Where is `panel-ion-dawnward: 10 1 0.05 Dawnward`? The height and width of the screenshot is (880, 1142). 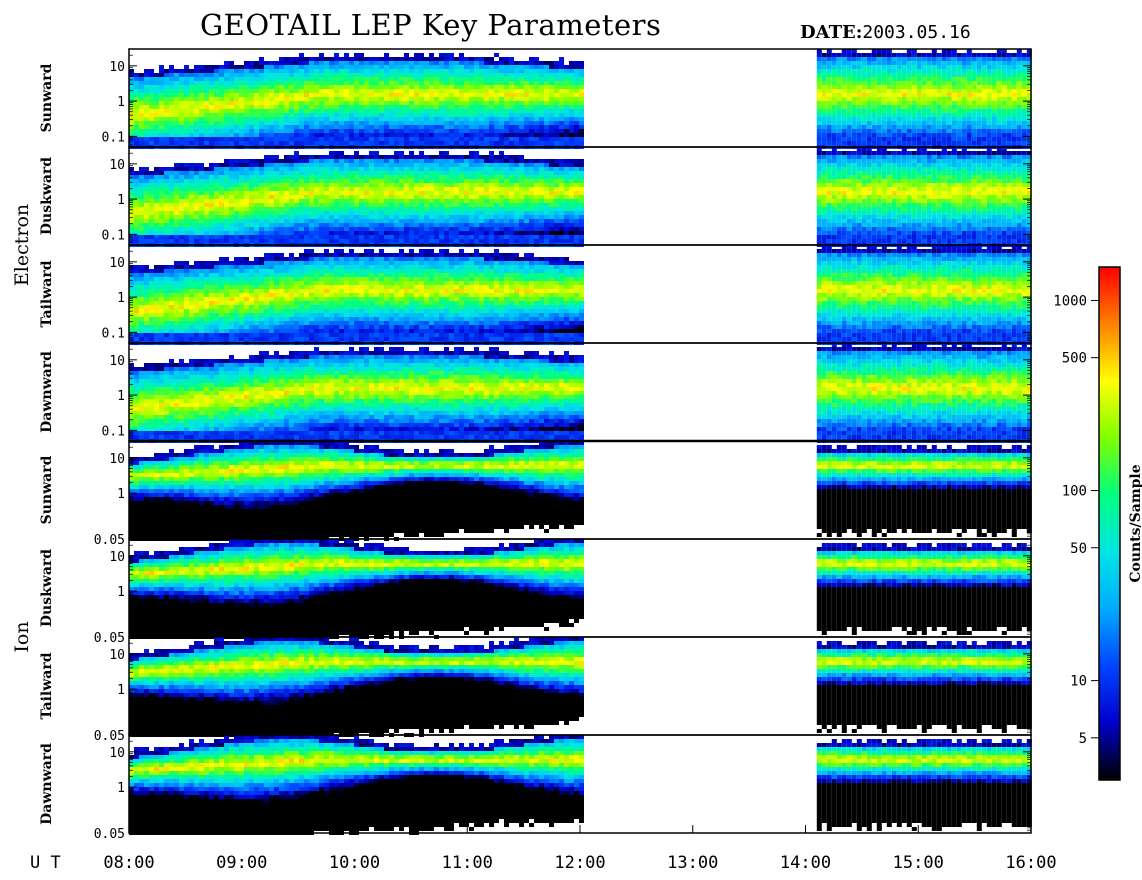
panel-ion-dawnward: 10 1 0.05 Dawnward is located at coordinates (535, 788).